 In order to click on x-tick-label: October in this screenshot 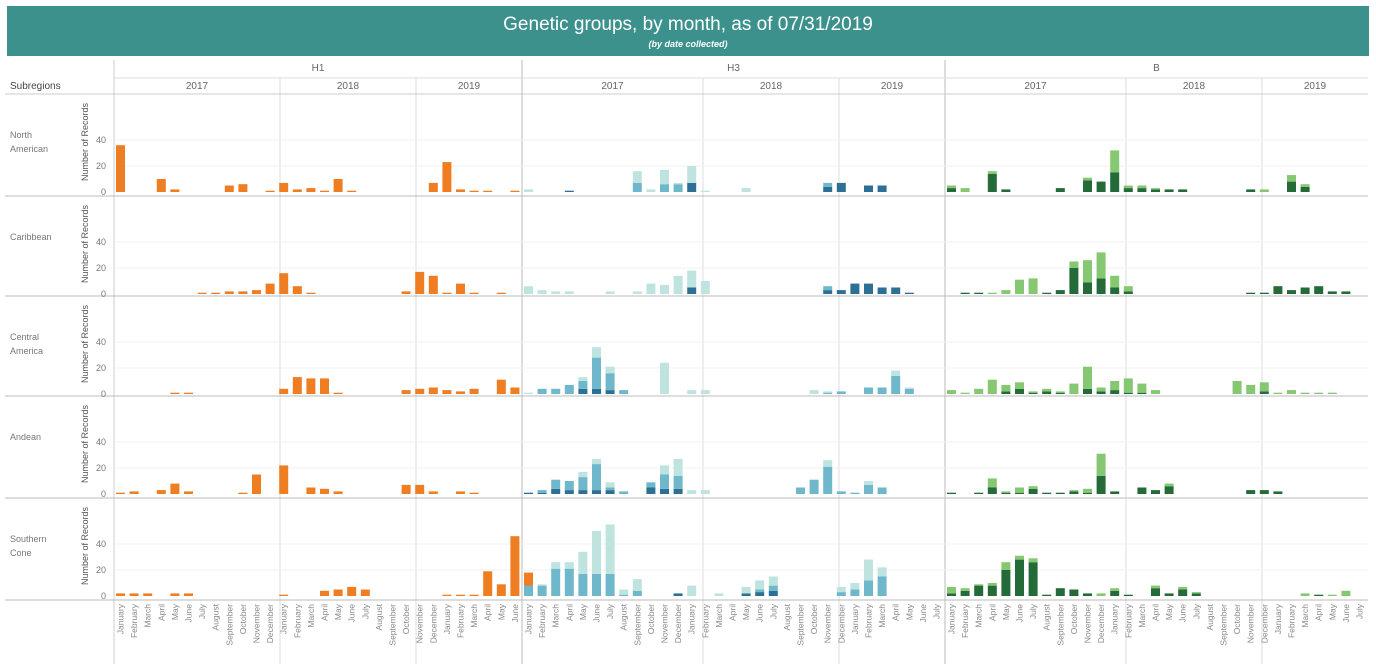, I will do `click(406, 619)`.